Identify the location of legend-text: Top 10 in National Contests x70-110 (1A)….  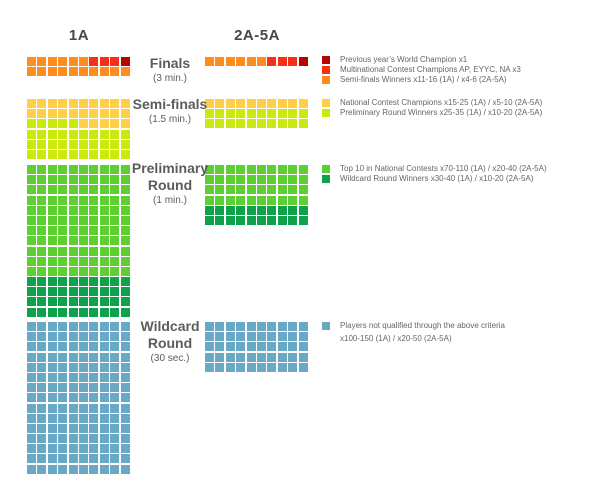
(443, 169).